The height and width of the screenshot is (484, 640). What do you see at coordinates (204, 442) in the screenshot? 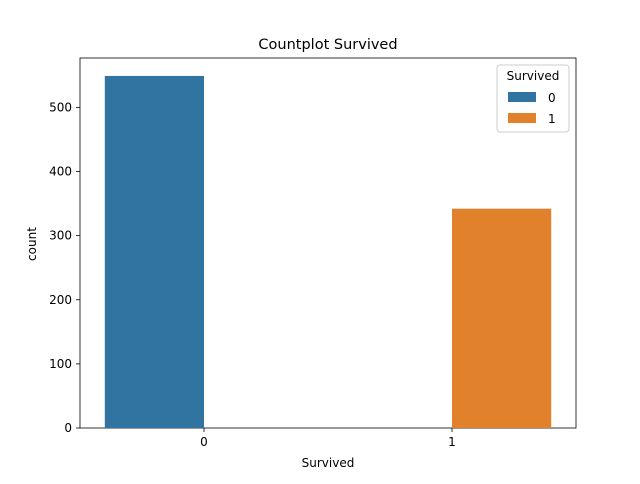
I see `x-tick-label-0: 0` at bounding box center [204, 442].